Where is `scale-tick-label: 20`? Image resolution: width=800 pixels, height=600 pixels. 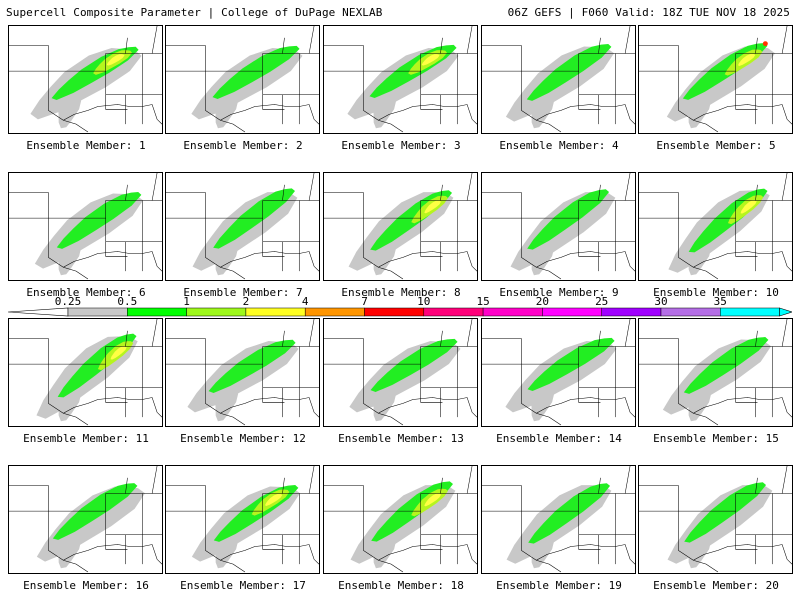
scale-tick-label: 20 is located at coordinates (542, 302).